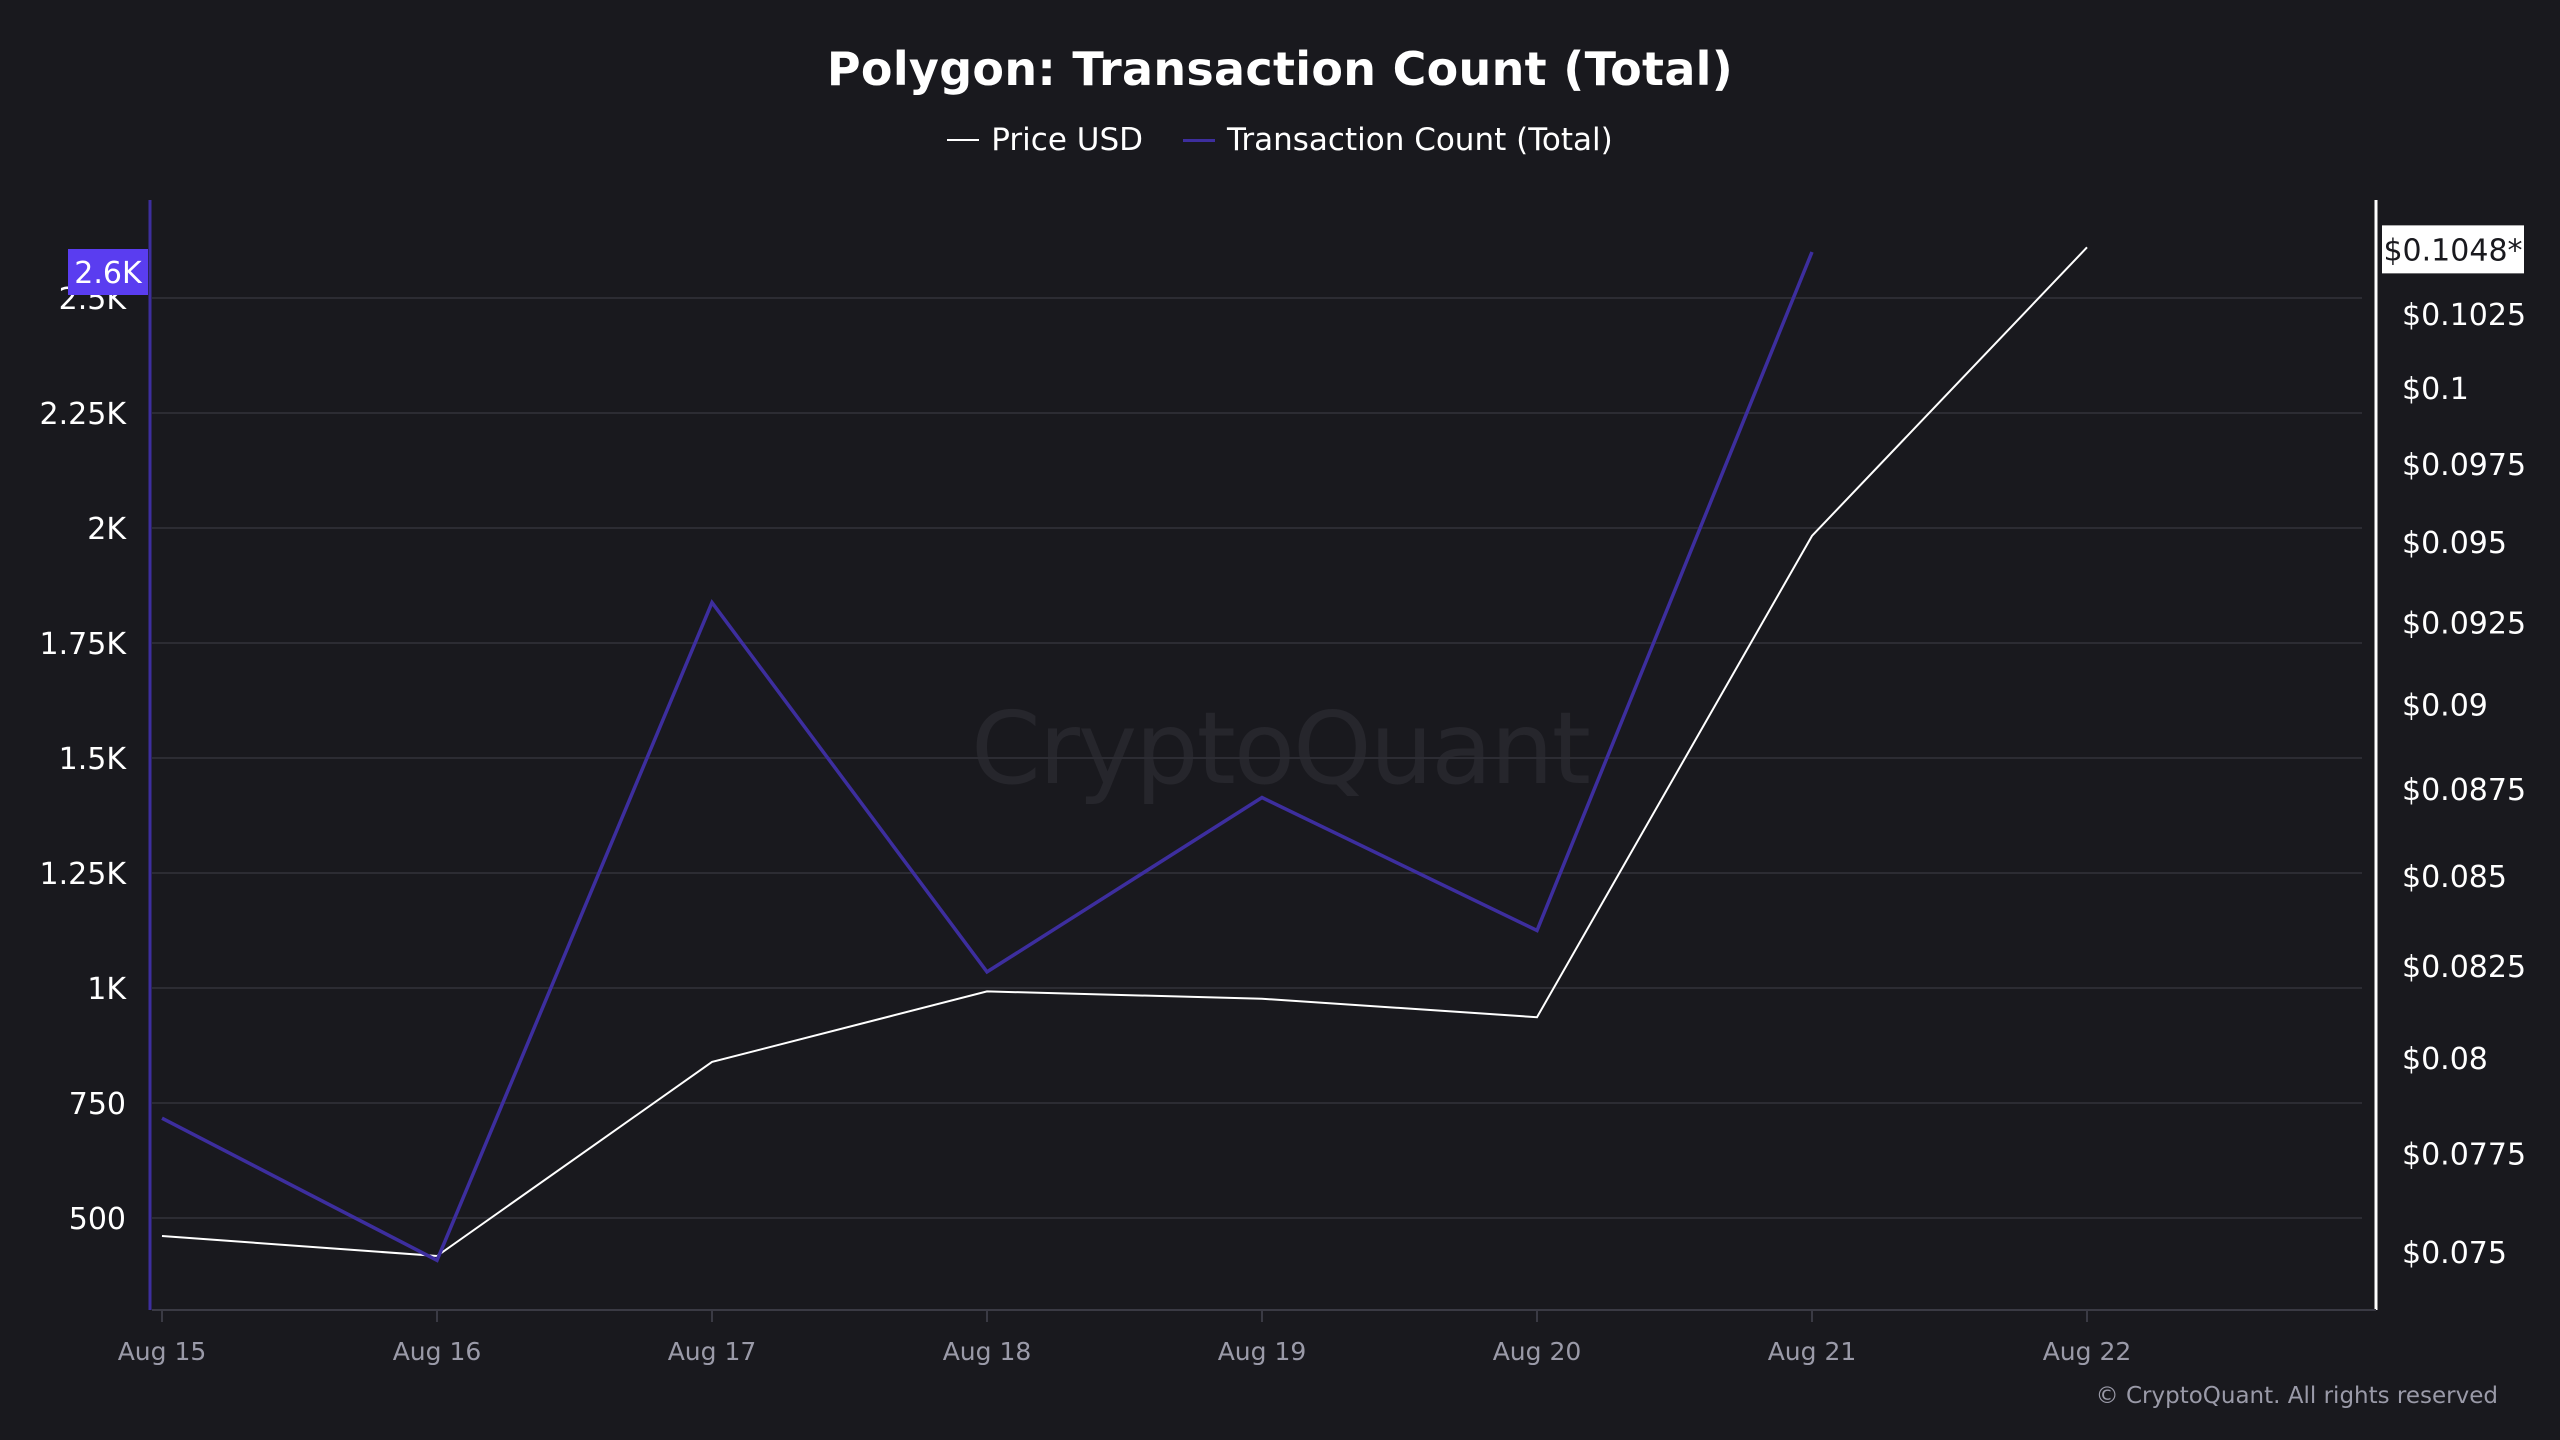 This screenshot has height=1440, width=2560. I want to click on chart-title: Polygon: Transaction Count (Total), so click(1280, 69).